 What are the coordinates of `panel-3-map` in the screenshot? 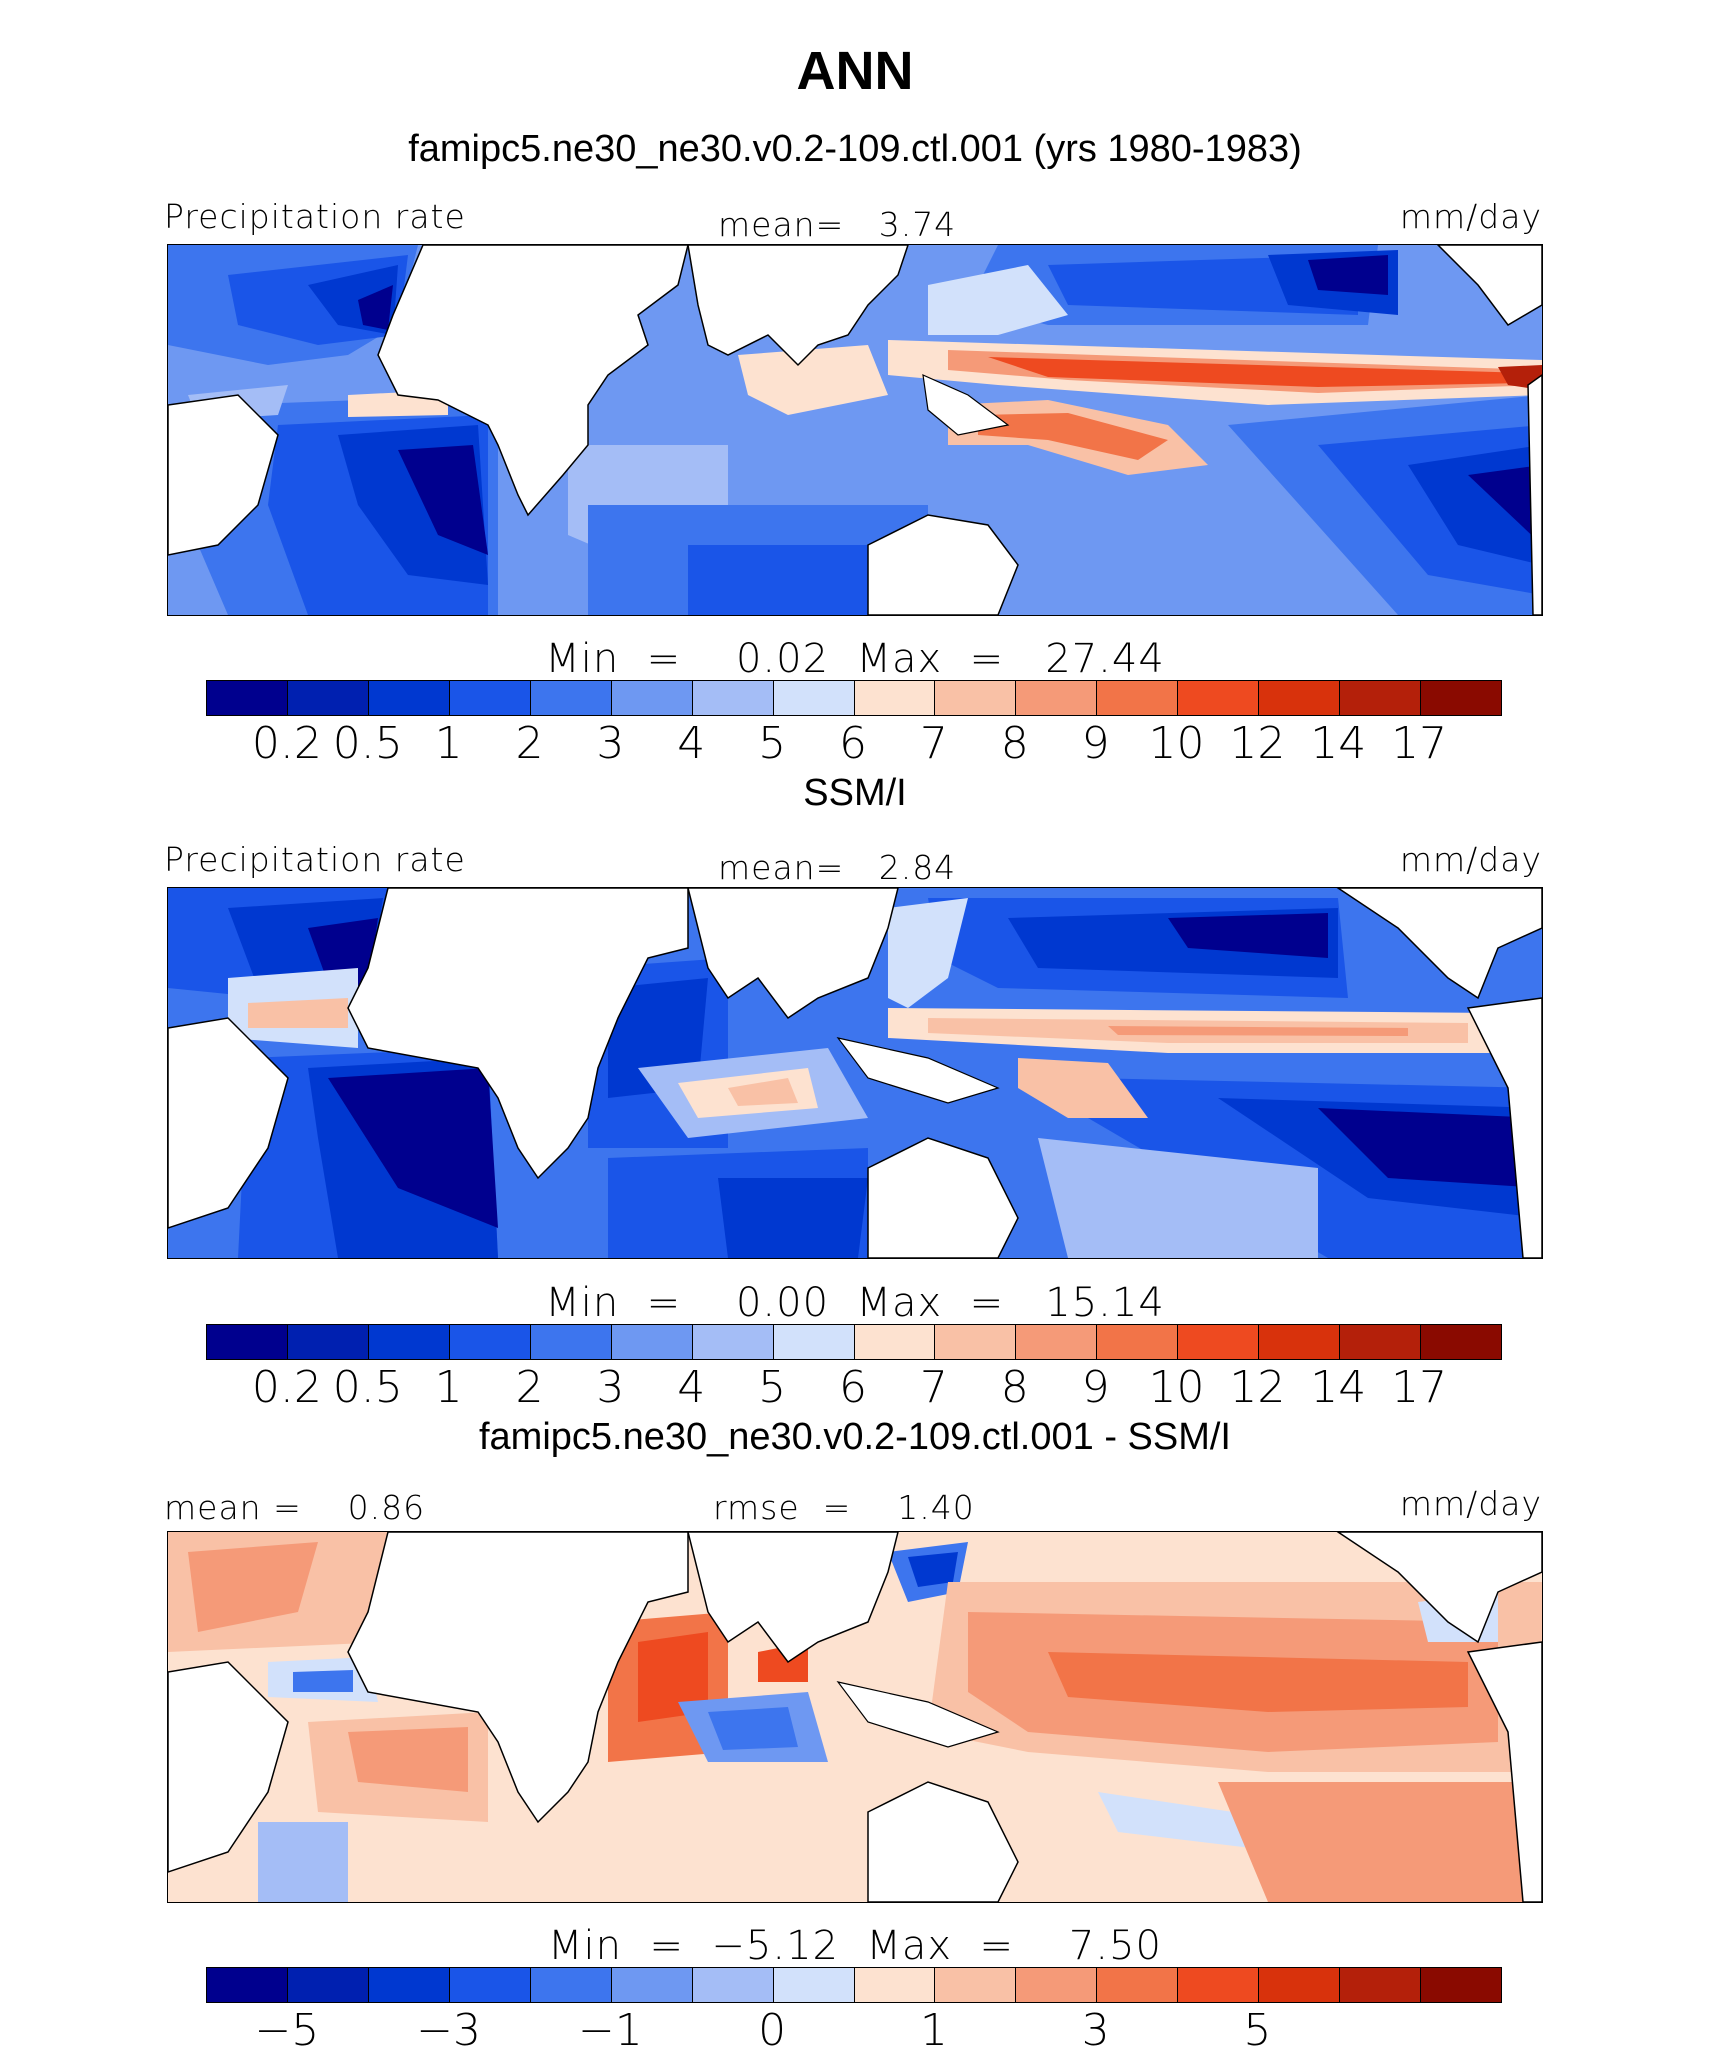 It's located at (855, 1717).